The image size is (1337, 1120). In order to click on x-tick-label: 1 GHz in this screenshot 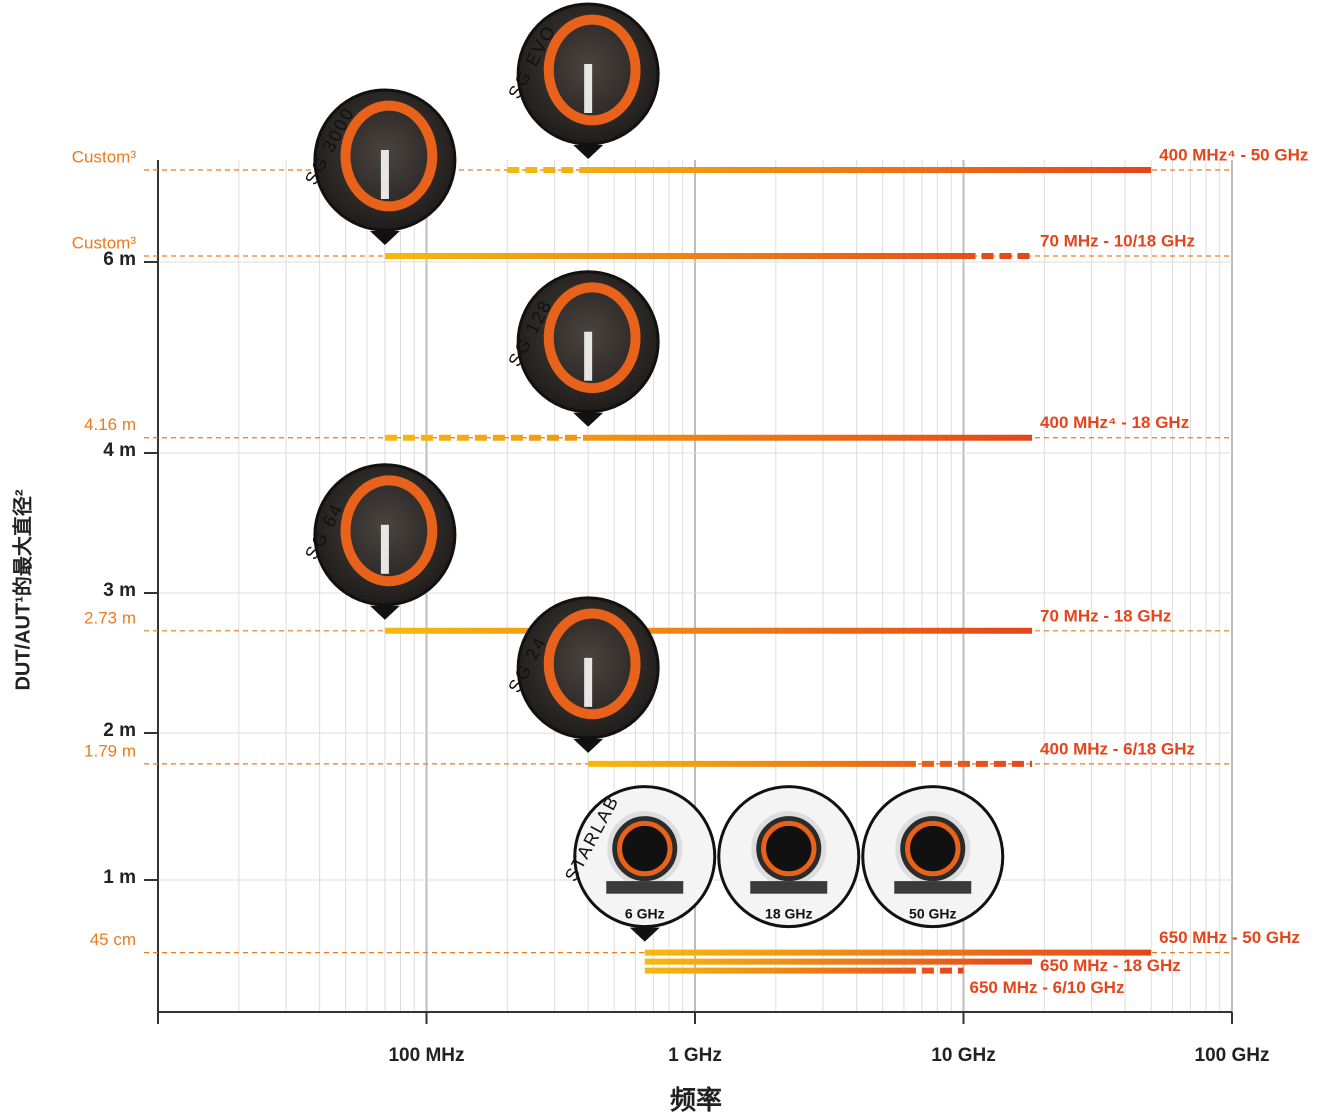, I will do `click(695, 1055)`.